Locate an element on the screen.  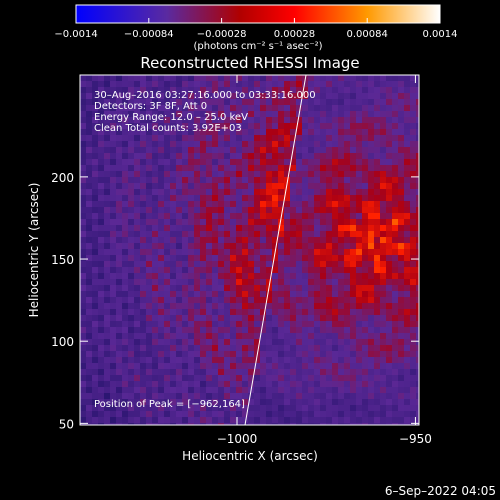
footer-date: 6–Sep–2022 04:05 is located at coordinates (440, 491).